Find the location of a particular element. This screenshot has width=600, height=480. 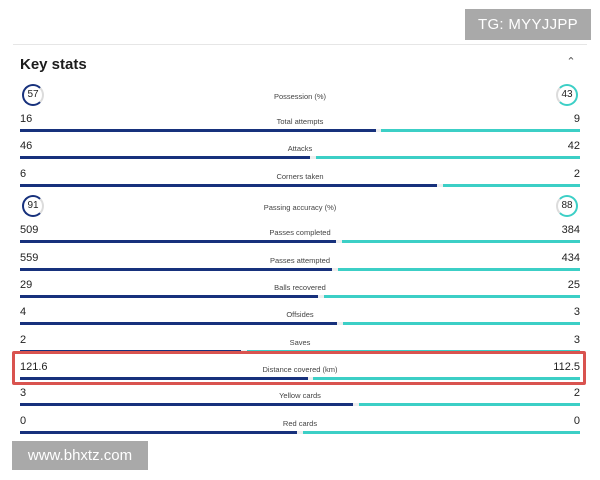

watermark-website: www.bhxtz.com is located at coordinates (80, 455).